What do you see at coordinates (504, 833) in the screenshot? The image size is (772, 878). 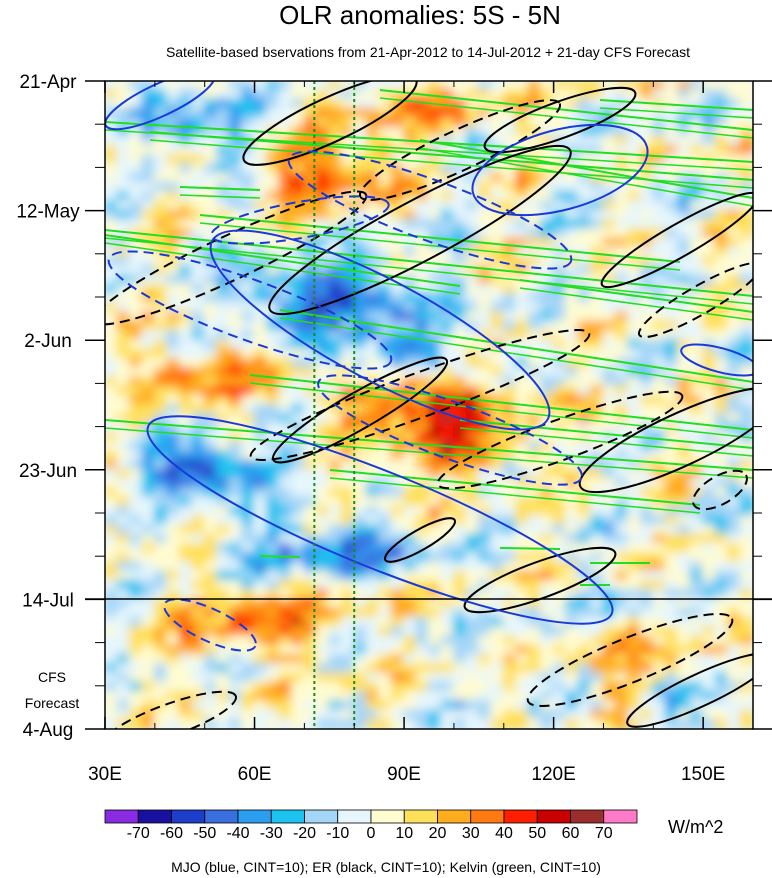 I see `colorbar-level-label: 40` at bounding box center [504, 833].